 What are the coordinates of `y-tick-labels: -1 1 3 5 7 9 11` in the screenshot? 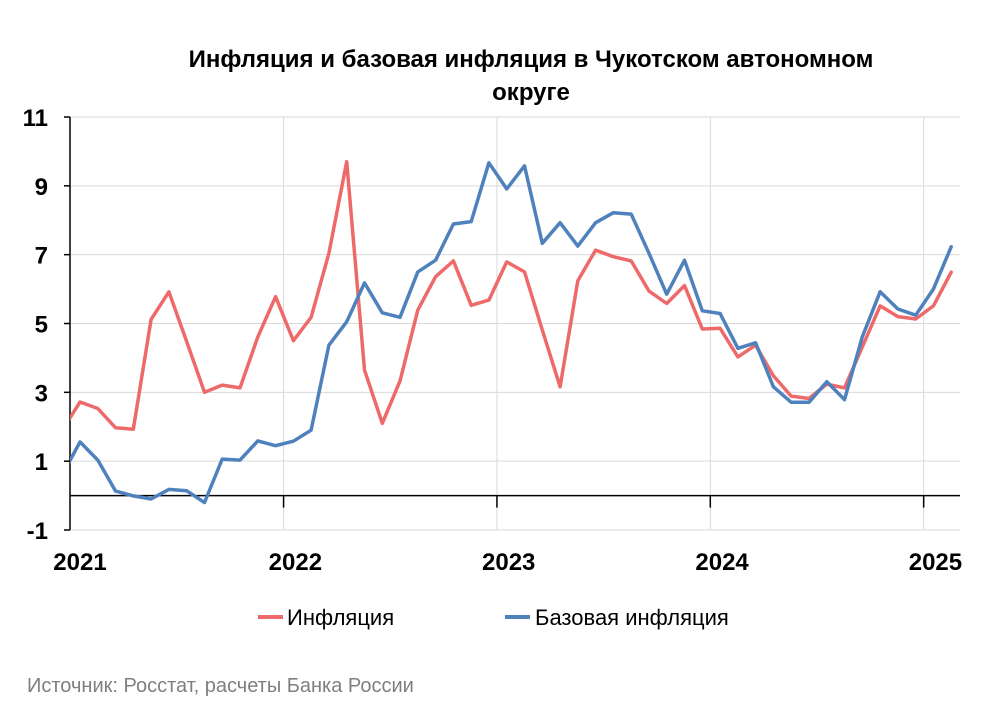 It's located at (35, 325).